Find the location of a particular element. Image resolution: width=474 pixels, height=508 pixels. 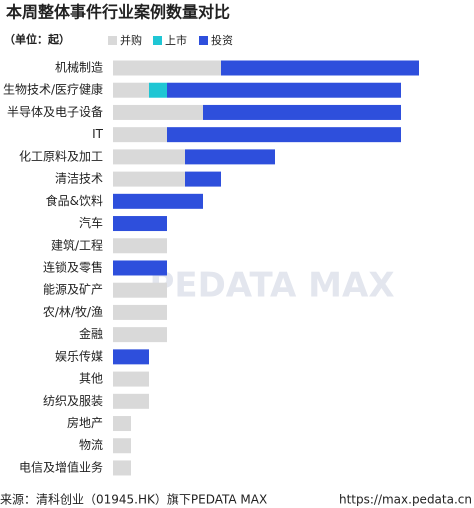

y-tick-label: 电信及增值业务 is located at coordinates (61, 466).